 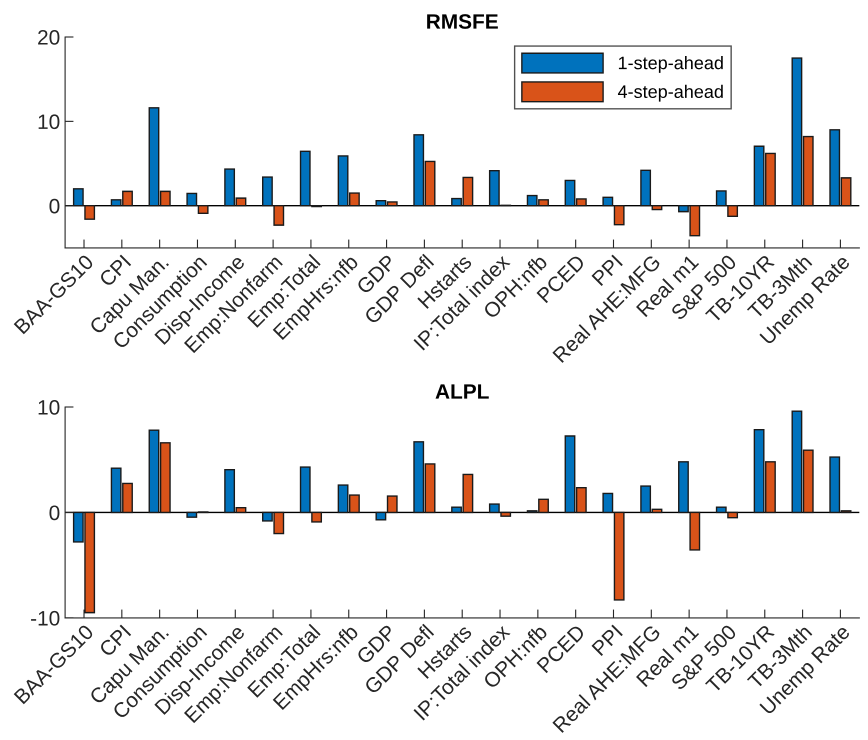 What do you see at coordinates (462, 391) in the screenshot?
I see `chart-title: ALPL` at bounding box center [462, 391].